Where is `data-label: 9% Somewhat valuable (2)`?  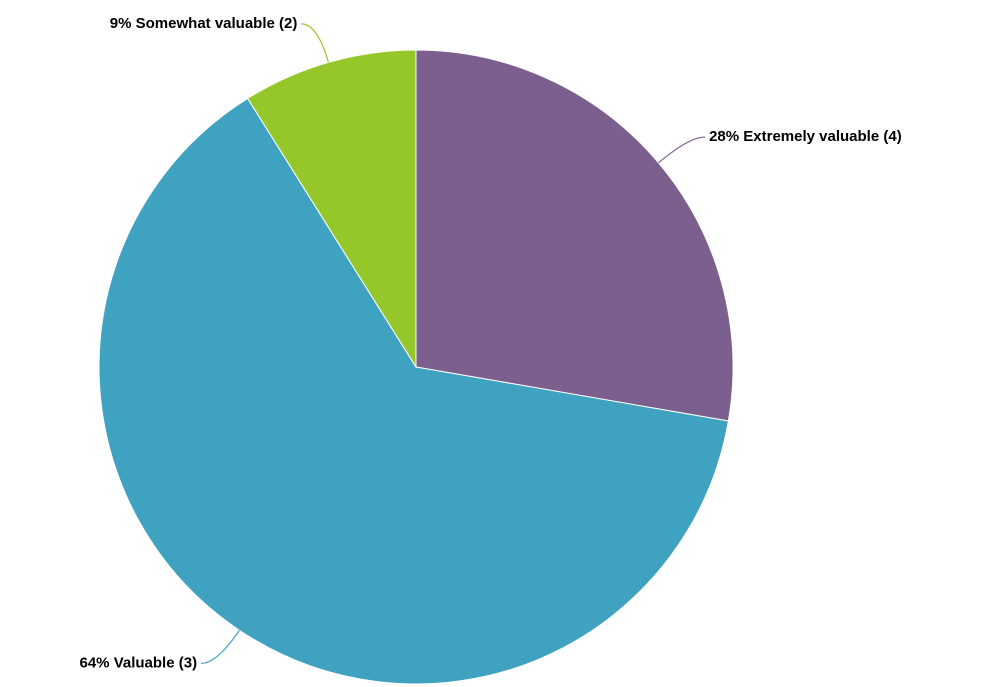
data-label: 9% Somewhat valuable (2) is located at coordinates (204, 23).